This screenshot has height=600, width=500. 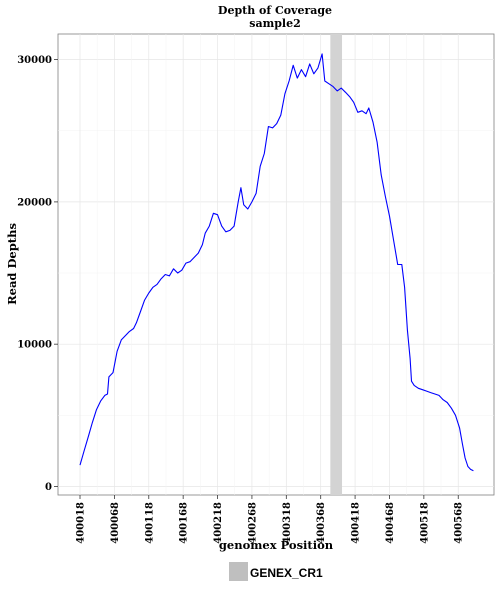 I want to click on region-layer, so click(x=336, y=264).